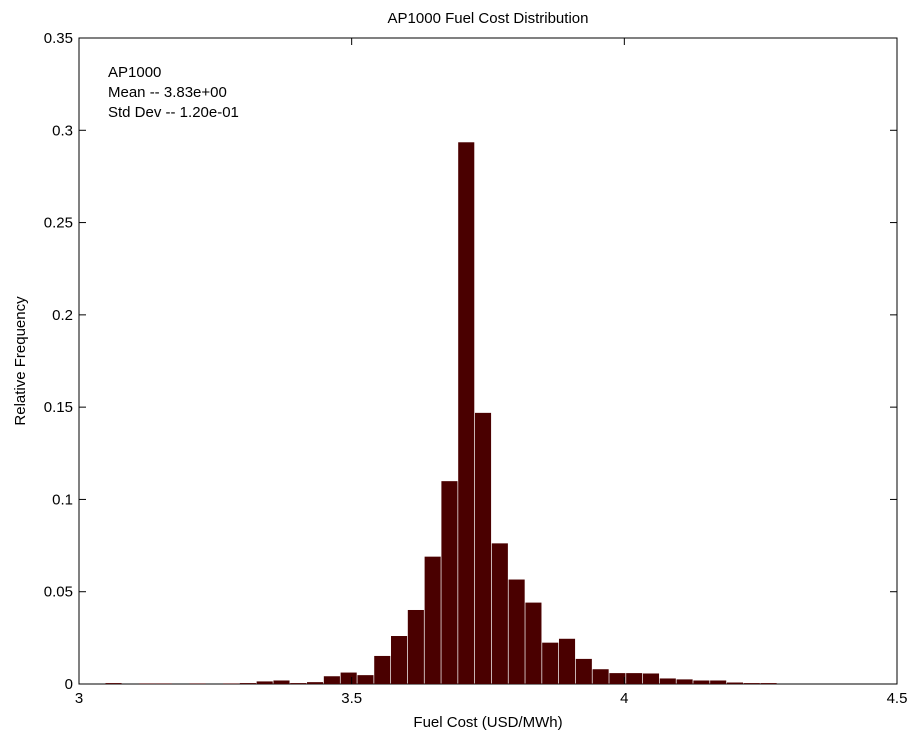 The height and width of the screenshot is (736, 912). What do you see at coordinates (69, 684) in the screenshot?
I see `y-tick-label: 0` at bounding box center [69, 684].